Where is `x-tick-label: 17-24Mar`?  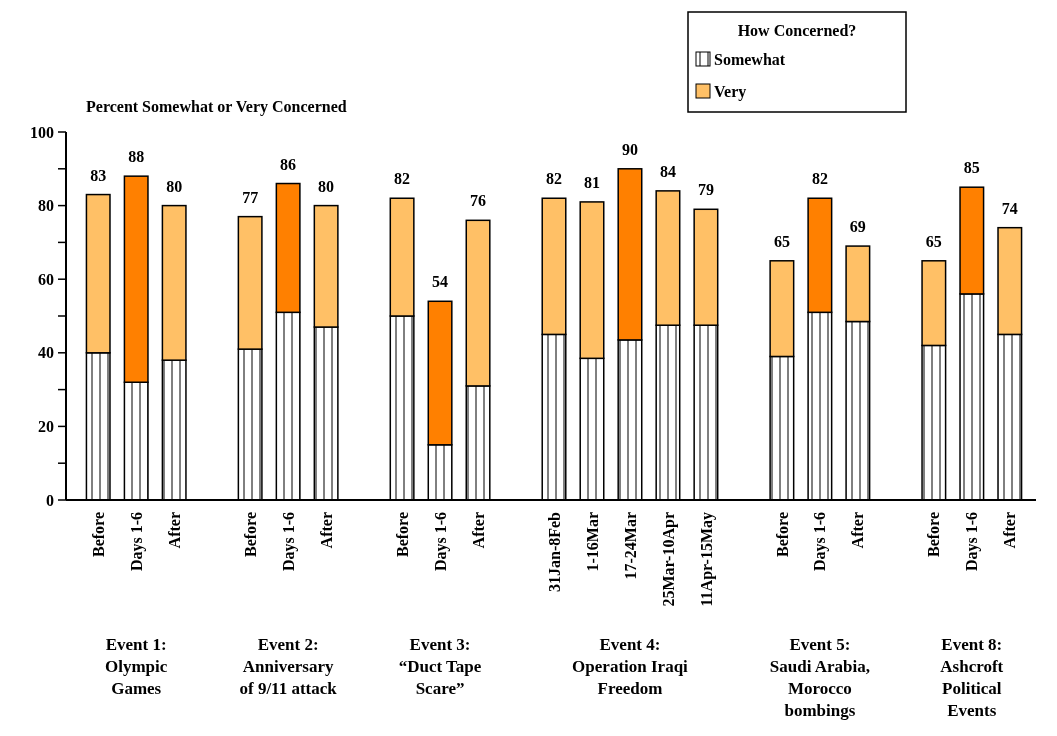
x-tick-label: 17-24Mar is located at coordinates (630, 546).